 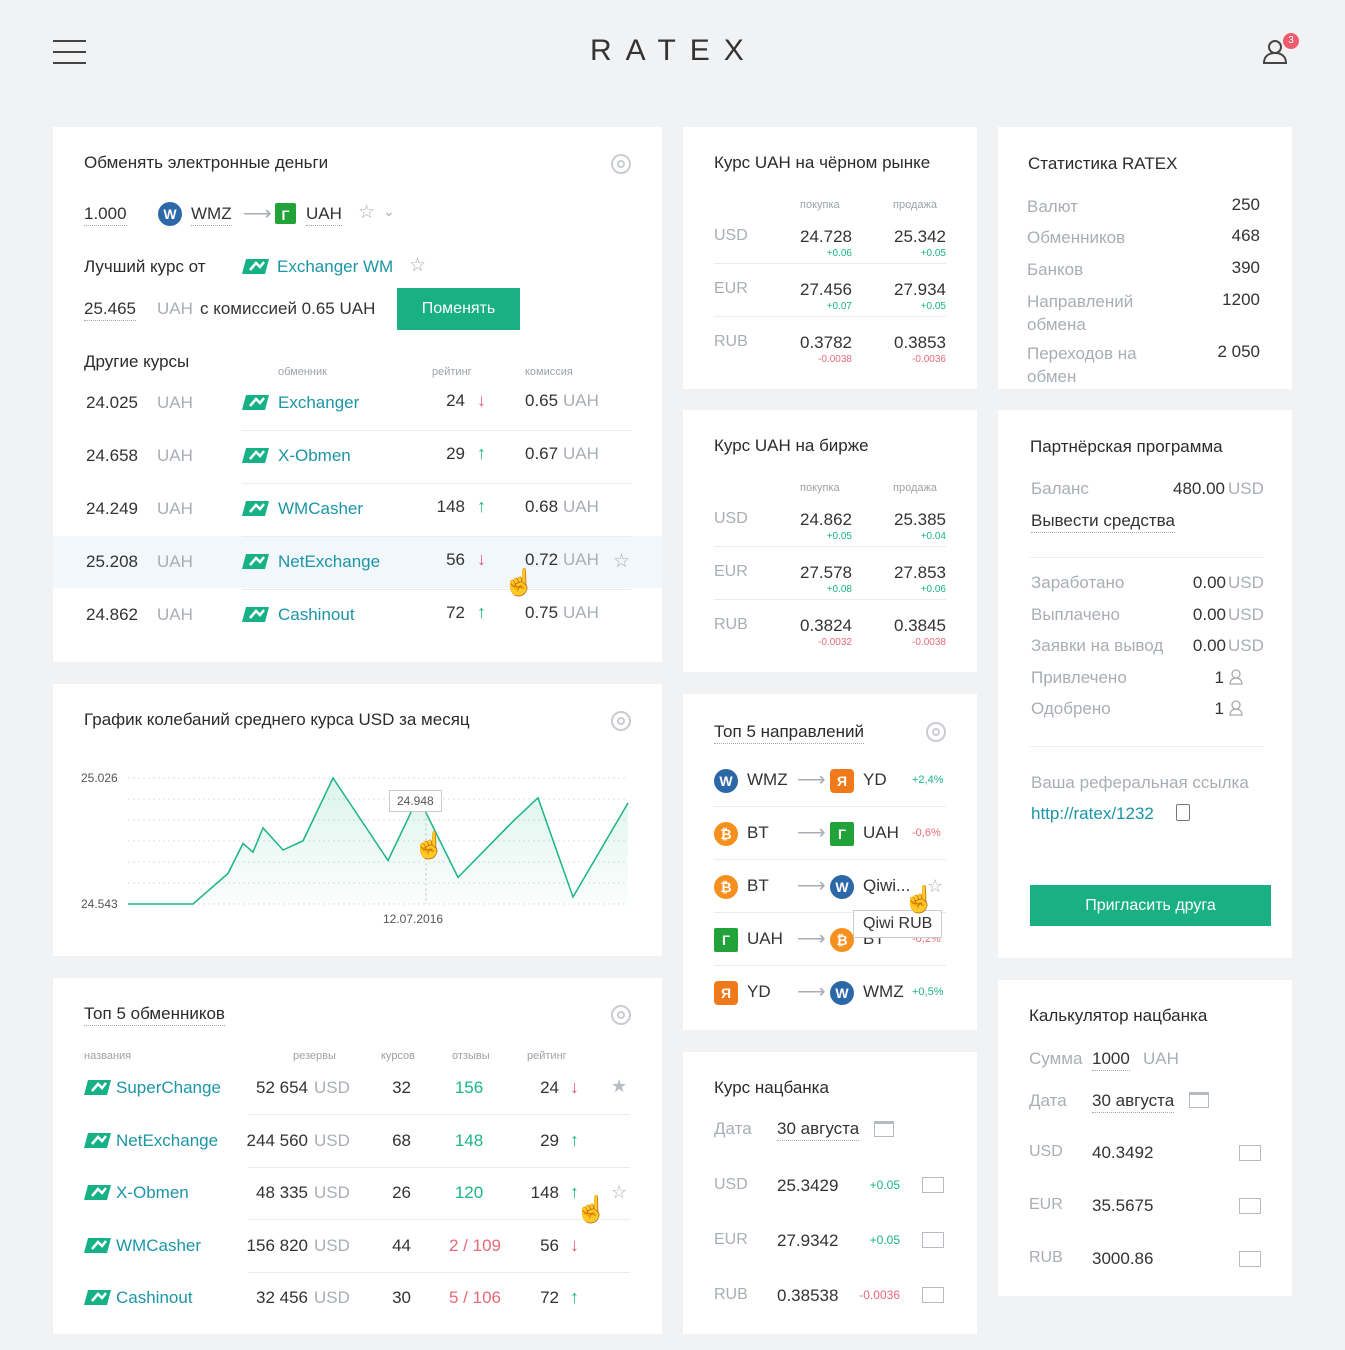 I want to click on rates-count: 44, so click(x=401, y=1245).